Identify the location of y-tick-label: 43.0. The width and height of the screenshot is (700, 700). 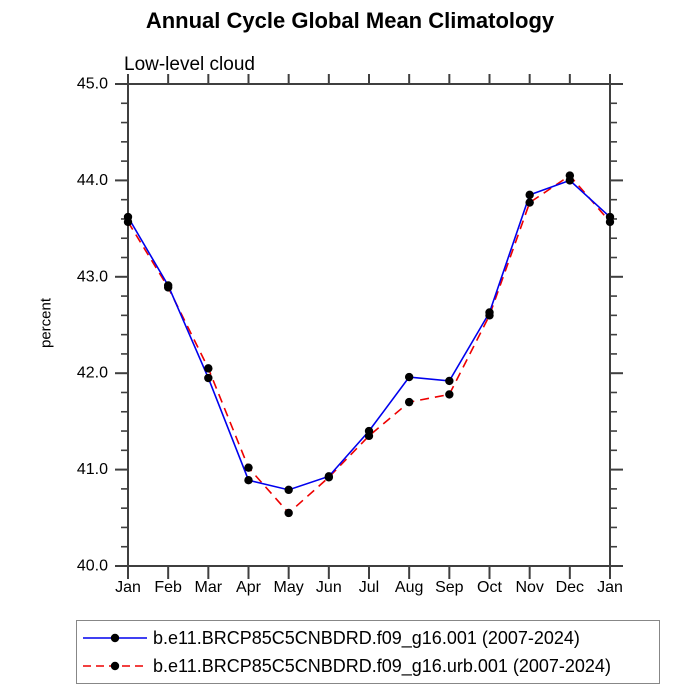
(92, 276).